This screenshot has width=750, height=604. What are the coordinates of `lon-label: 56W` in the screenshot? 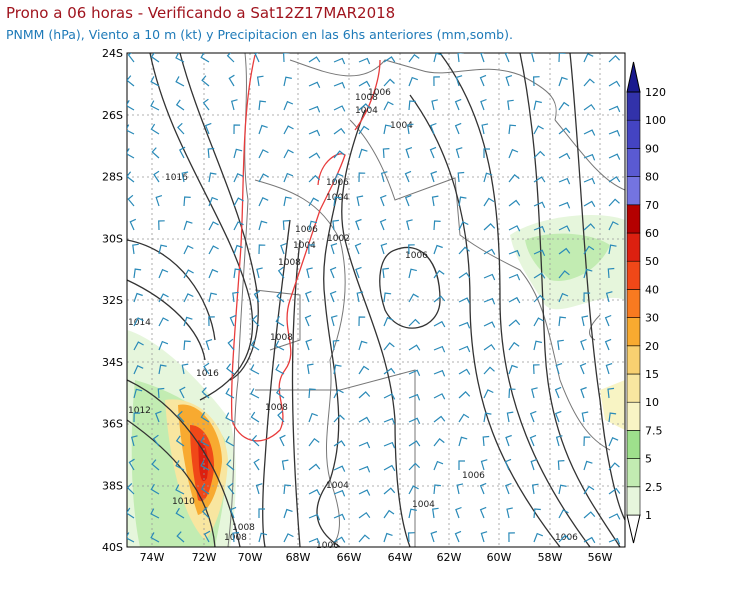 It's located at (600, 557).